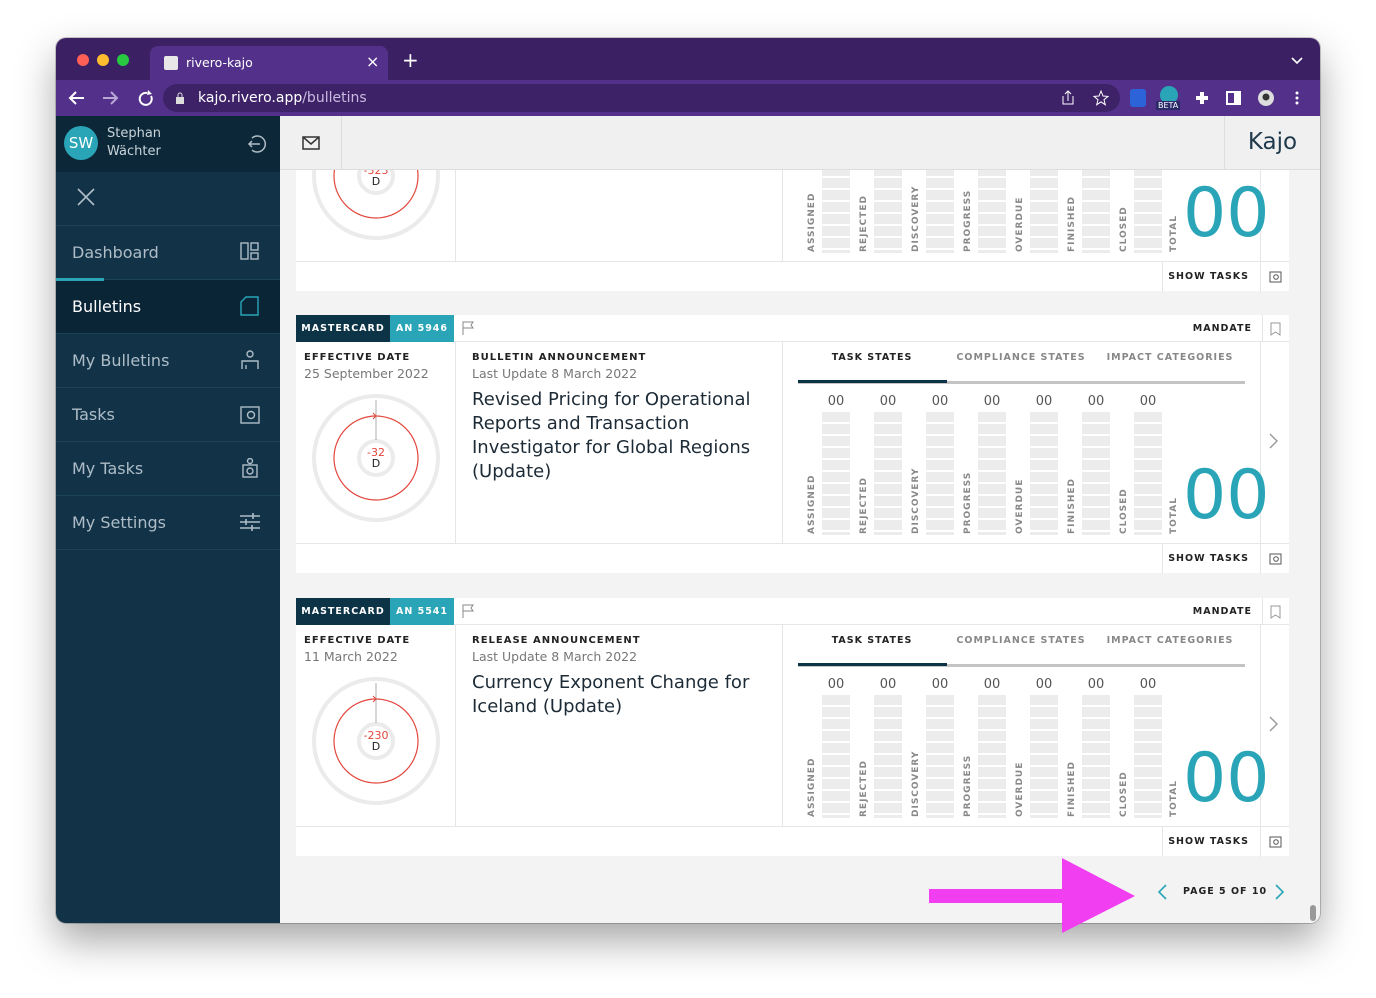 This screenshot has width=1376, height=998. What do you see at coordinates (1084, 98) in the screenshot?
I see `share-star` at bounding box center [1084, 98].